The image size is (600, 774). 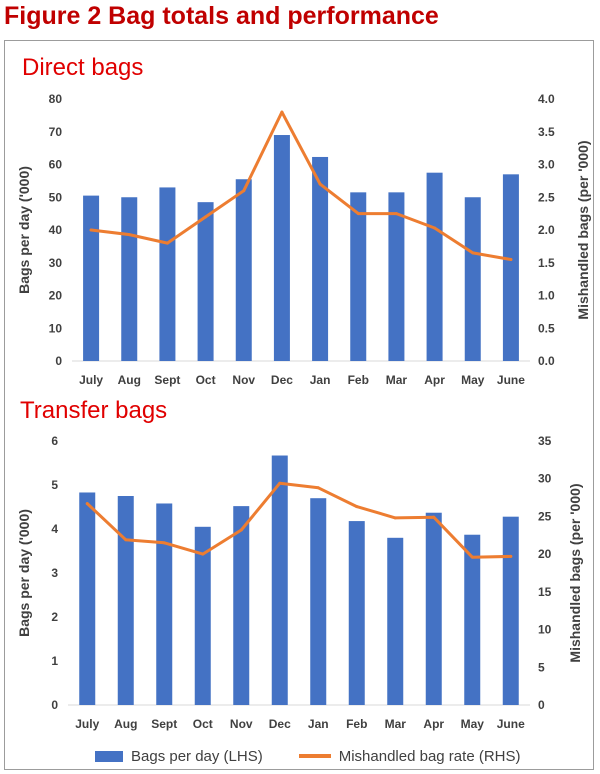 I want to click on y2-tick-label: 0.0, so click(x=546, y=361).